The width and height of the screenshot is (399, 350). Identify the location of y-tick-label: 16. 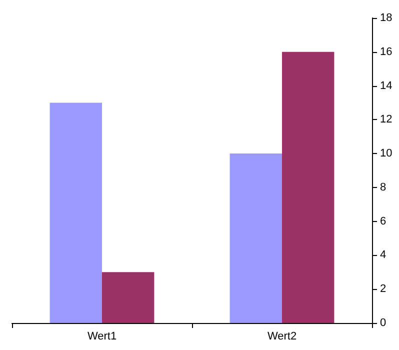
(386, 52).